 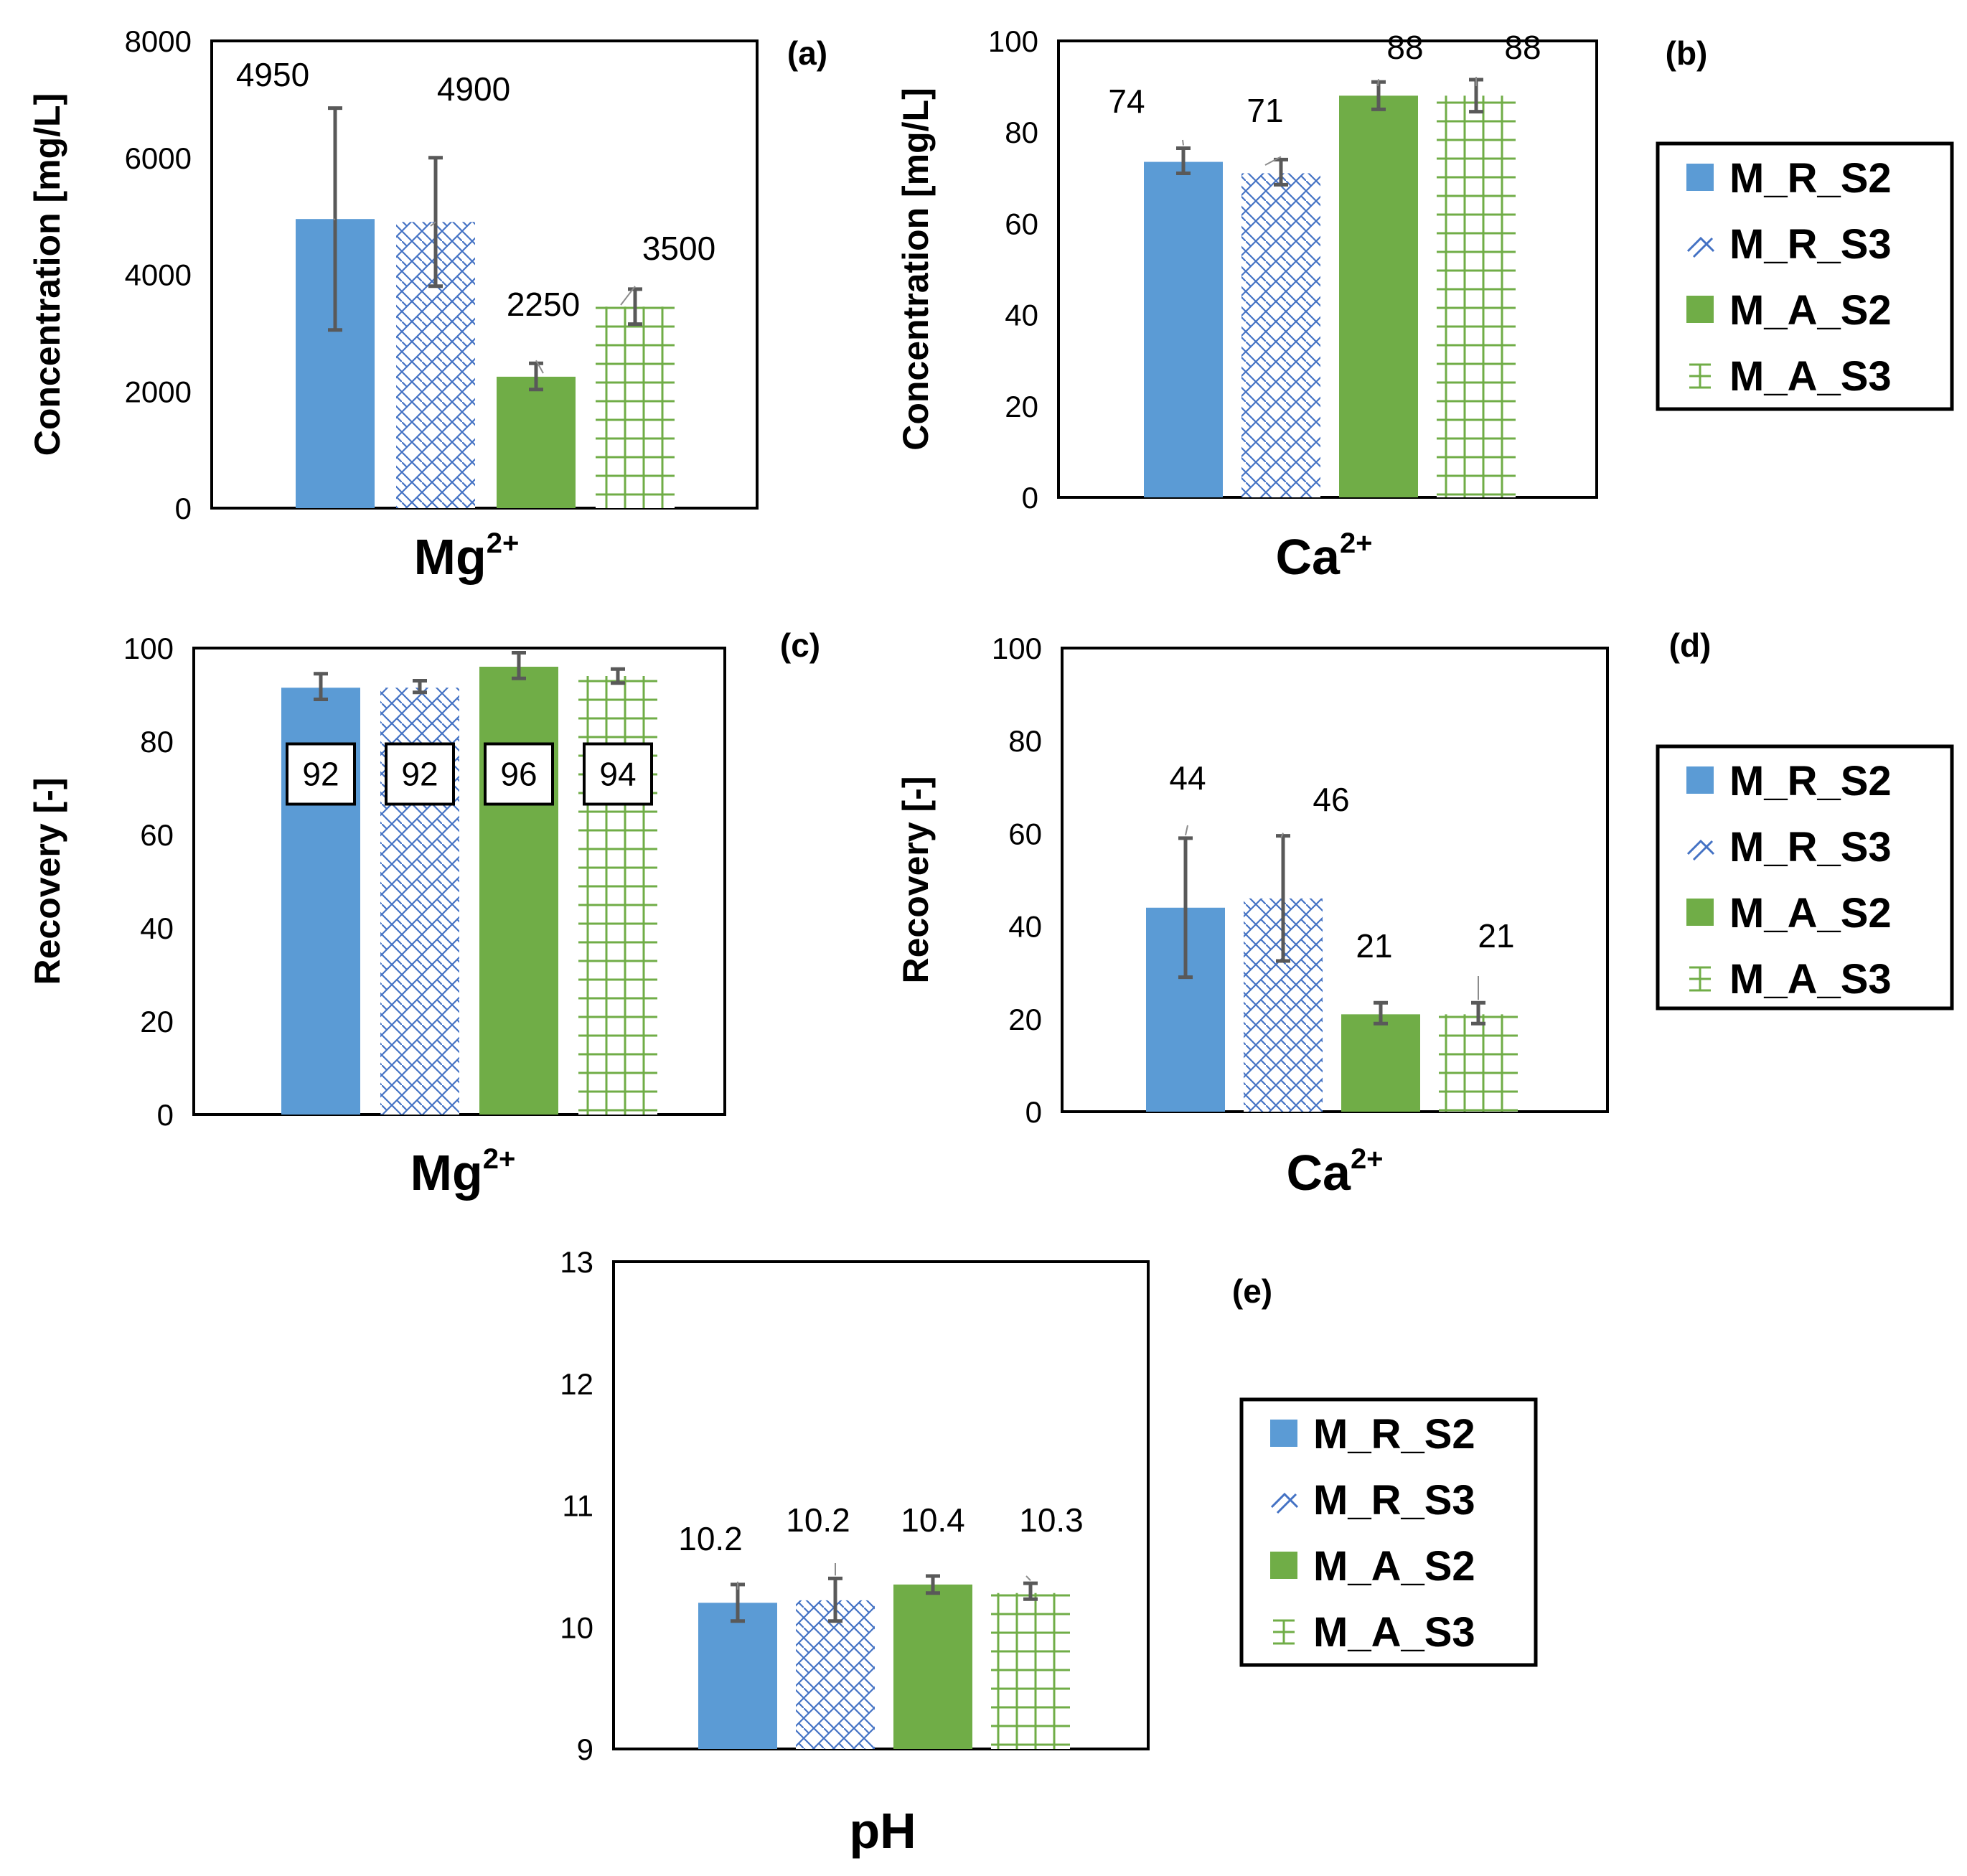 I want to click on data-label: 71, so click(x=1265, y=110).